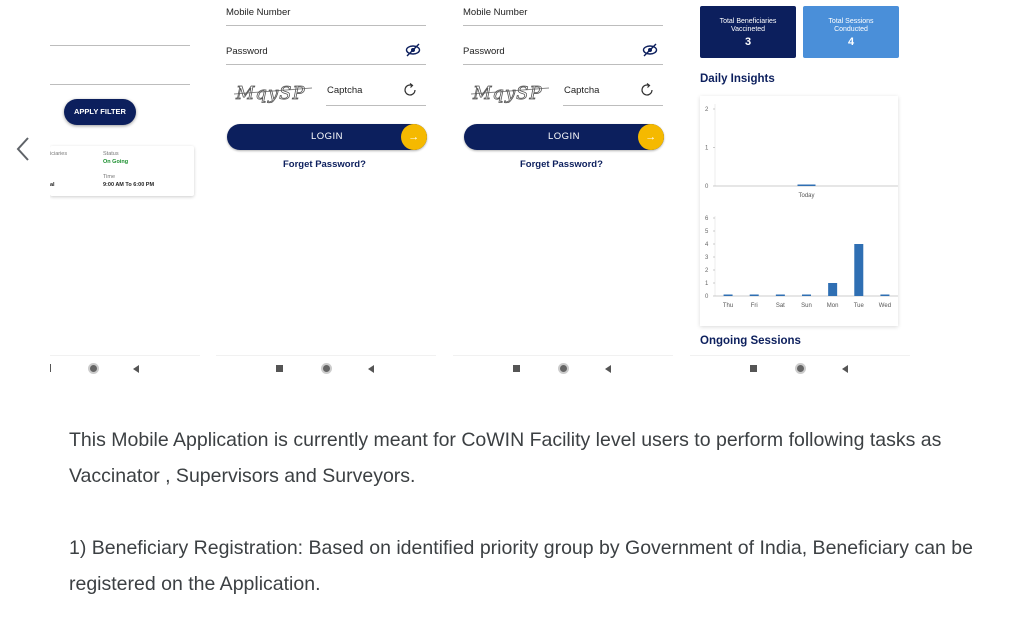  I want to click on apply-filter-button: APPLY FILTER, so click(100, 112).